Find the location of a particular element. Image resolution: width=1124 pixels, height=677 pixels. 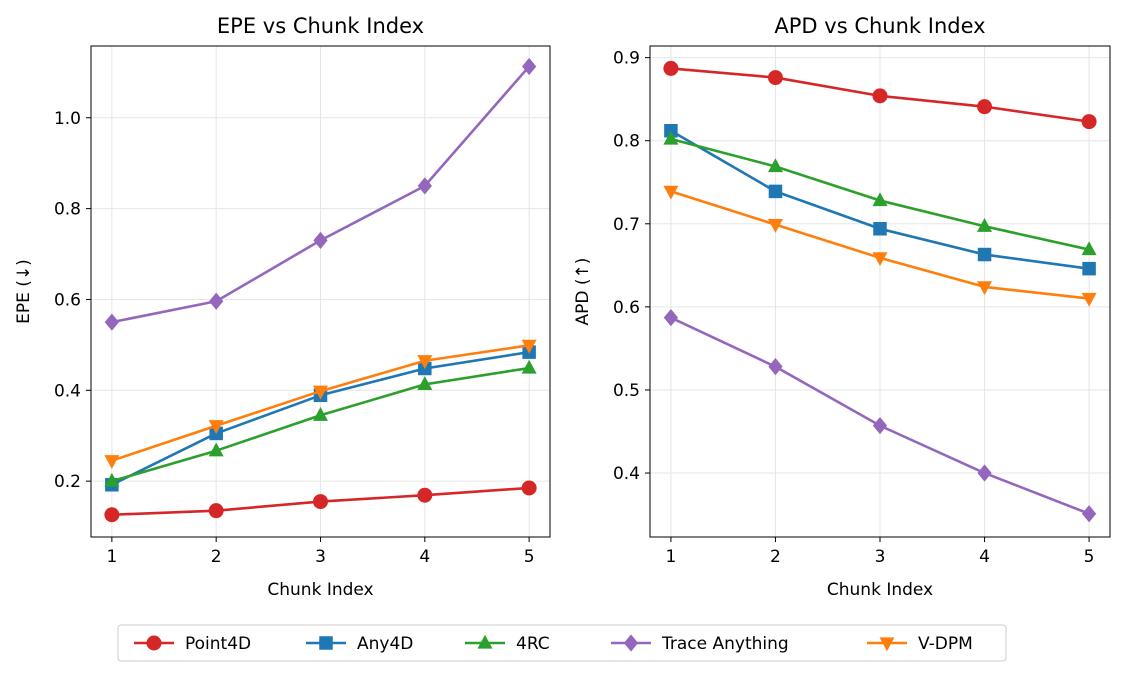

epe-x-ticks: 1 2 3 4 5 is located at coordinates (320, 552).